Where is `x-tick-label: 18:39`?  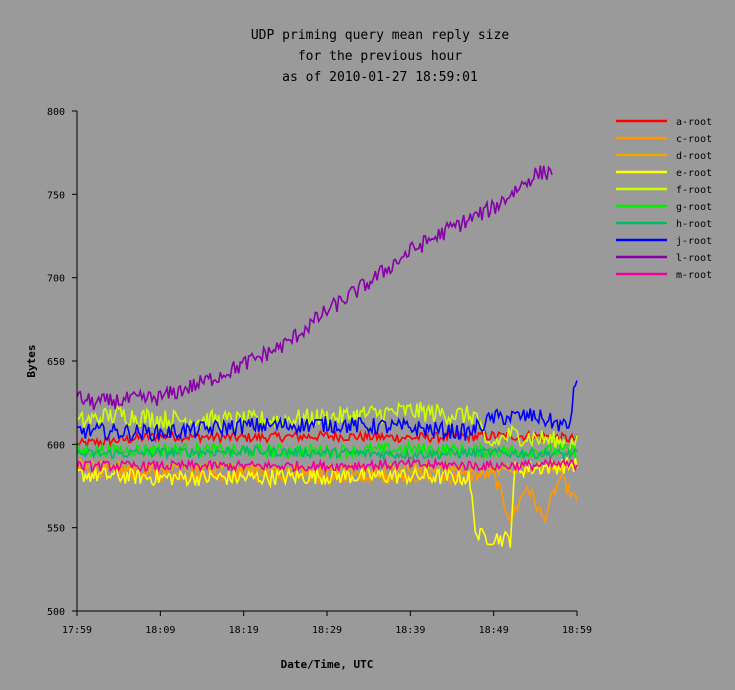
x-tick-label: 18:39 is located at coordinates (410, 630).